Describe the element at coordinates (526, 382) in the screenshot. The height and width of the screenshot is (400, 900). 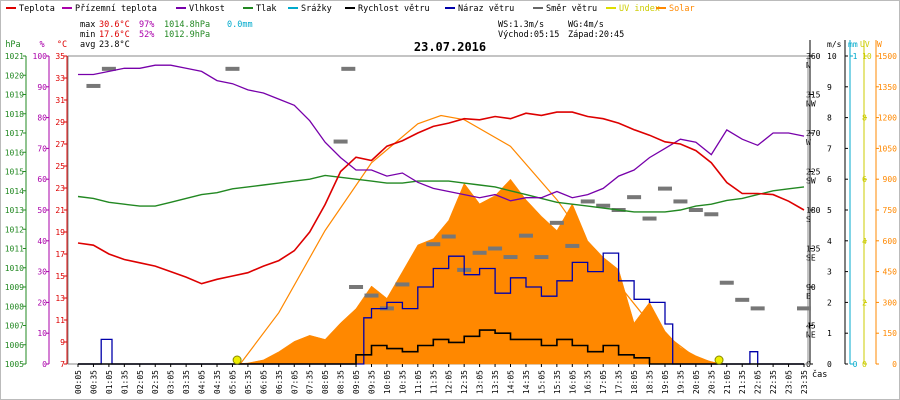
I see `x-tick-label: 14:35` at that location.